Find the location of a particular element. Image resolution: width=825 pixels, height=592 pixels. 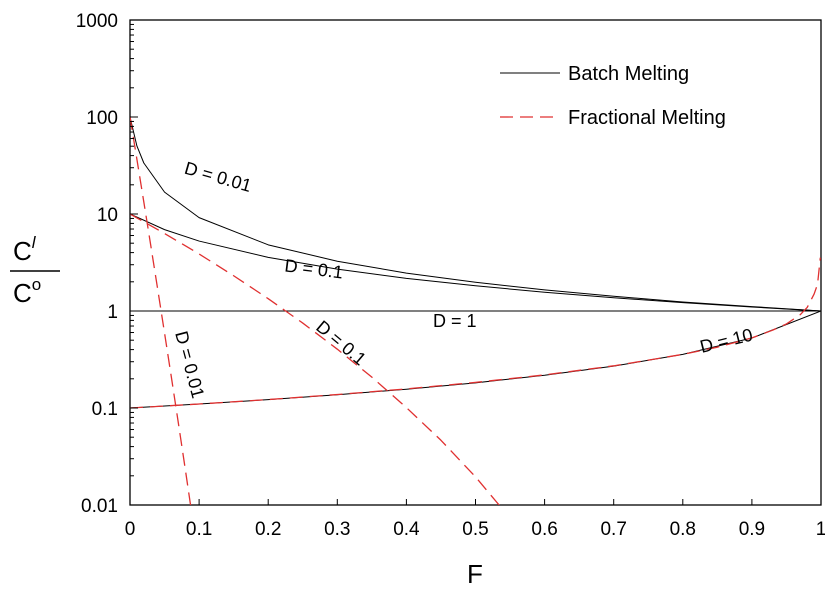

x-tick-label: 0.7 is located at coordinates (613, 529).